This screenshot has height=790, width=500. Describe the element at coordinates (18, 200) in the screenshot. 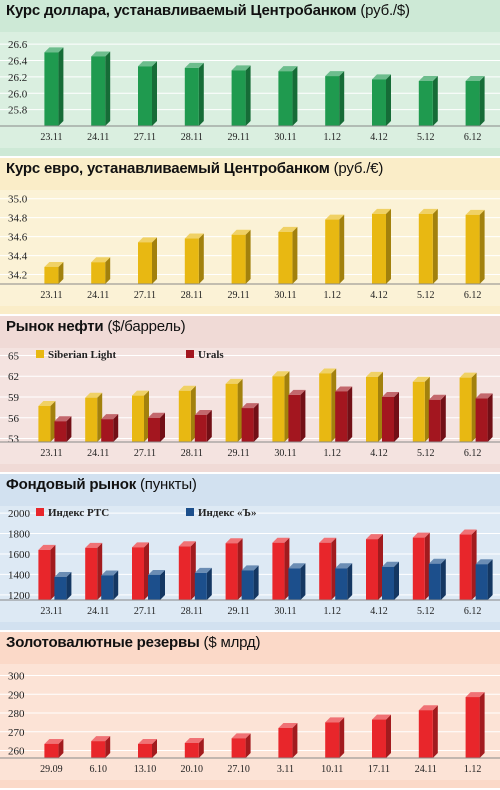

I see `y-tick-label: 35.0` at that location.